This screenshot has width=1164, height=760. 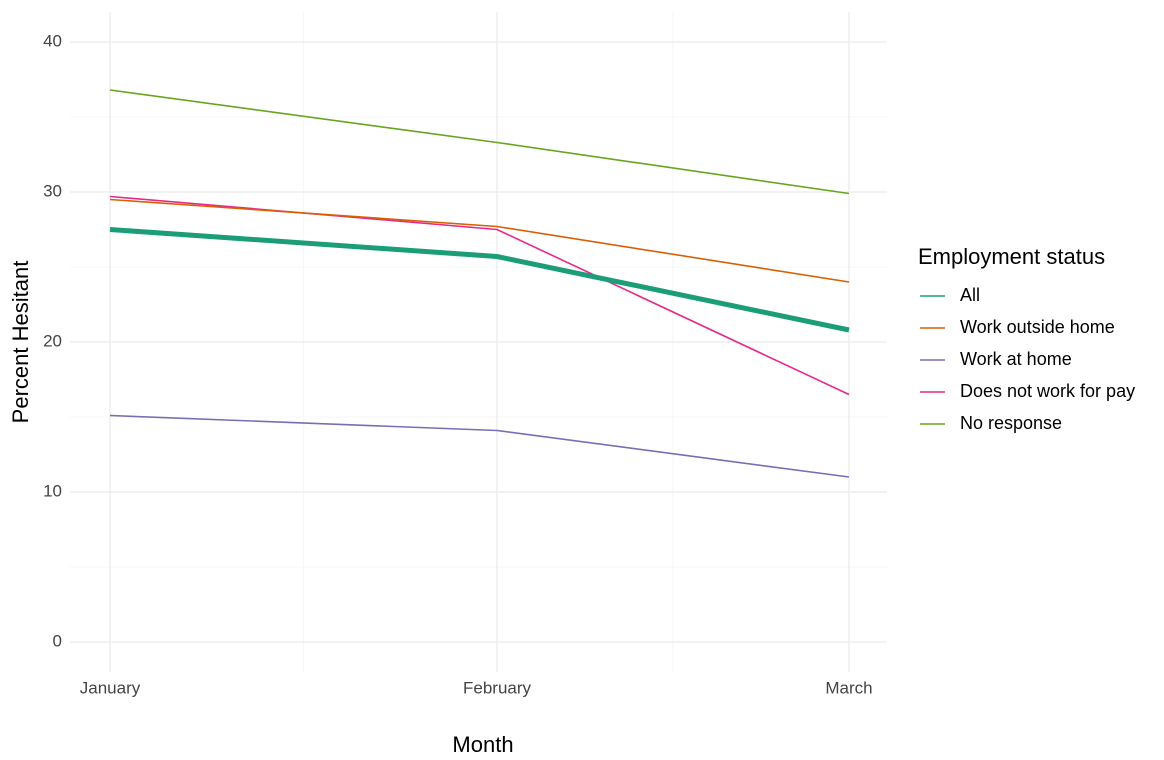 What do you see at coordinates (848, 687) in the screenshot?
I see `x-tick-label: March` at bounding box center [848, 687].